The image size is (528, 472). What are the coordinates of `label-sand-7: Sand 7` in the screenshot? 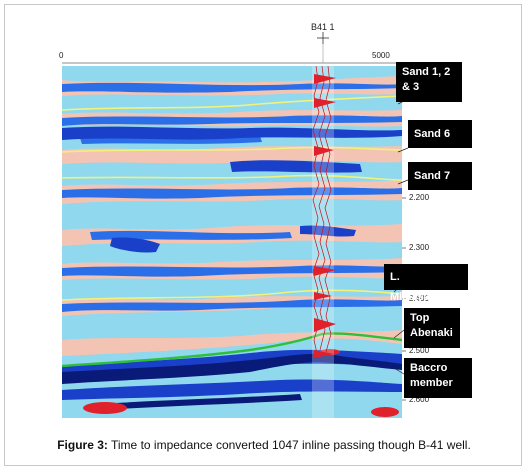 It's located at (440, 176).